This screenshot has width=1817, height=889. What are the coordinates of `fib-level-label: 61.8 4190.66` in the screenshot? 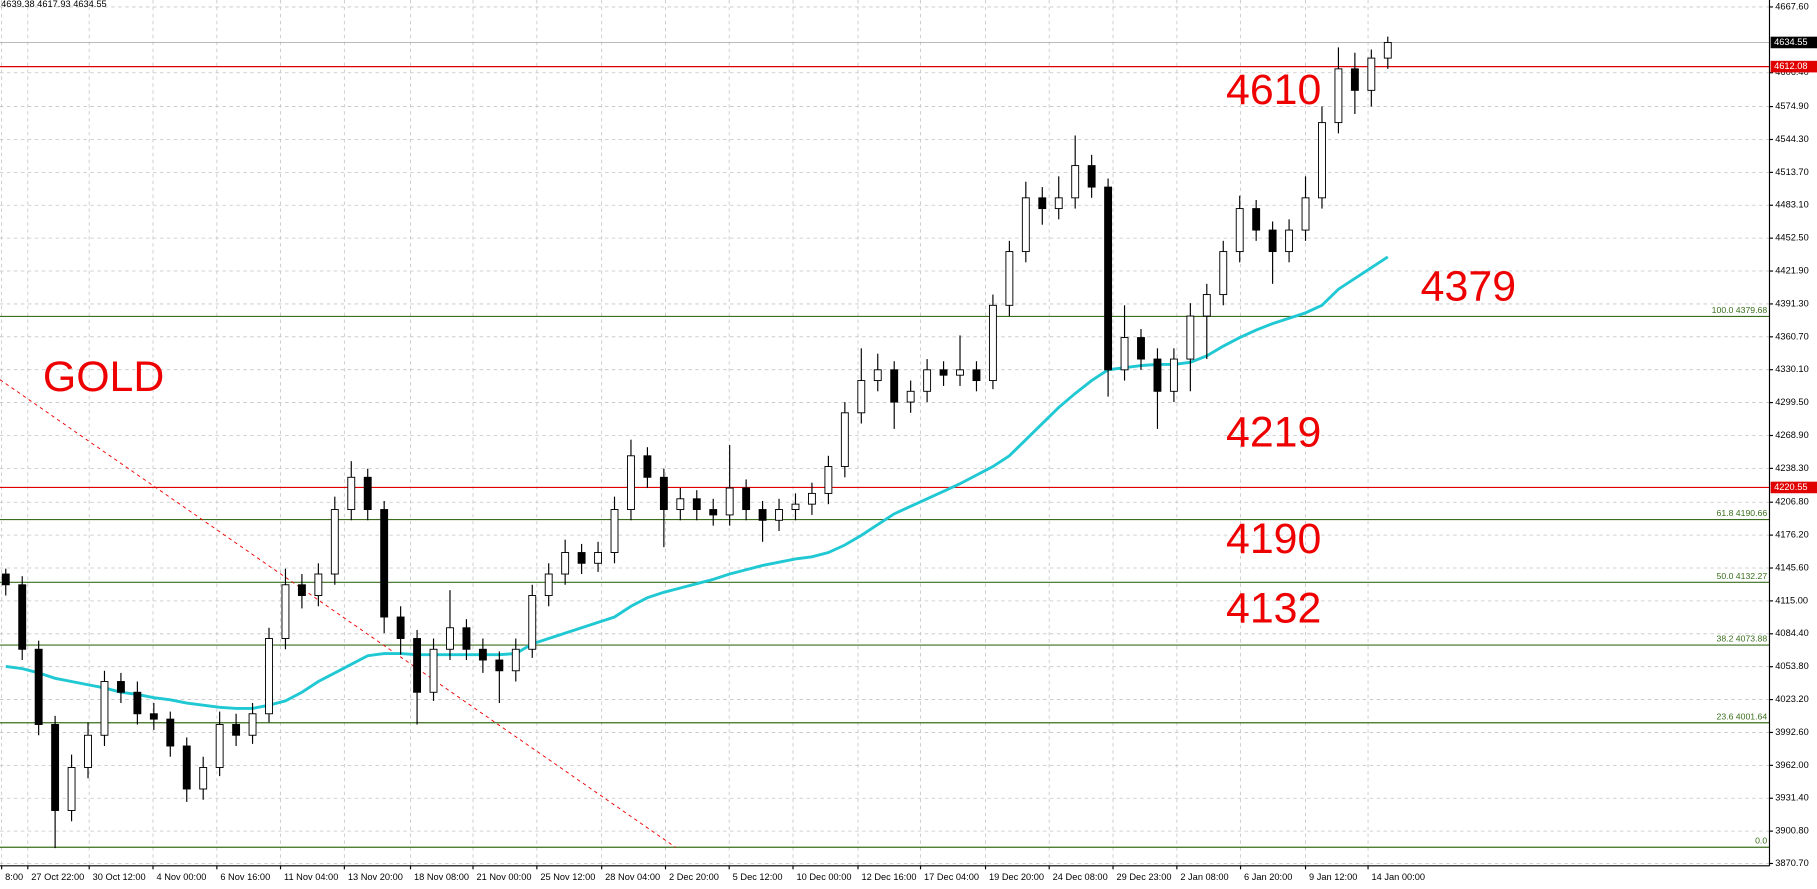 It's located at (1742, 513).